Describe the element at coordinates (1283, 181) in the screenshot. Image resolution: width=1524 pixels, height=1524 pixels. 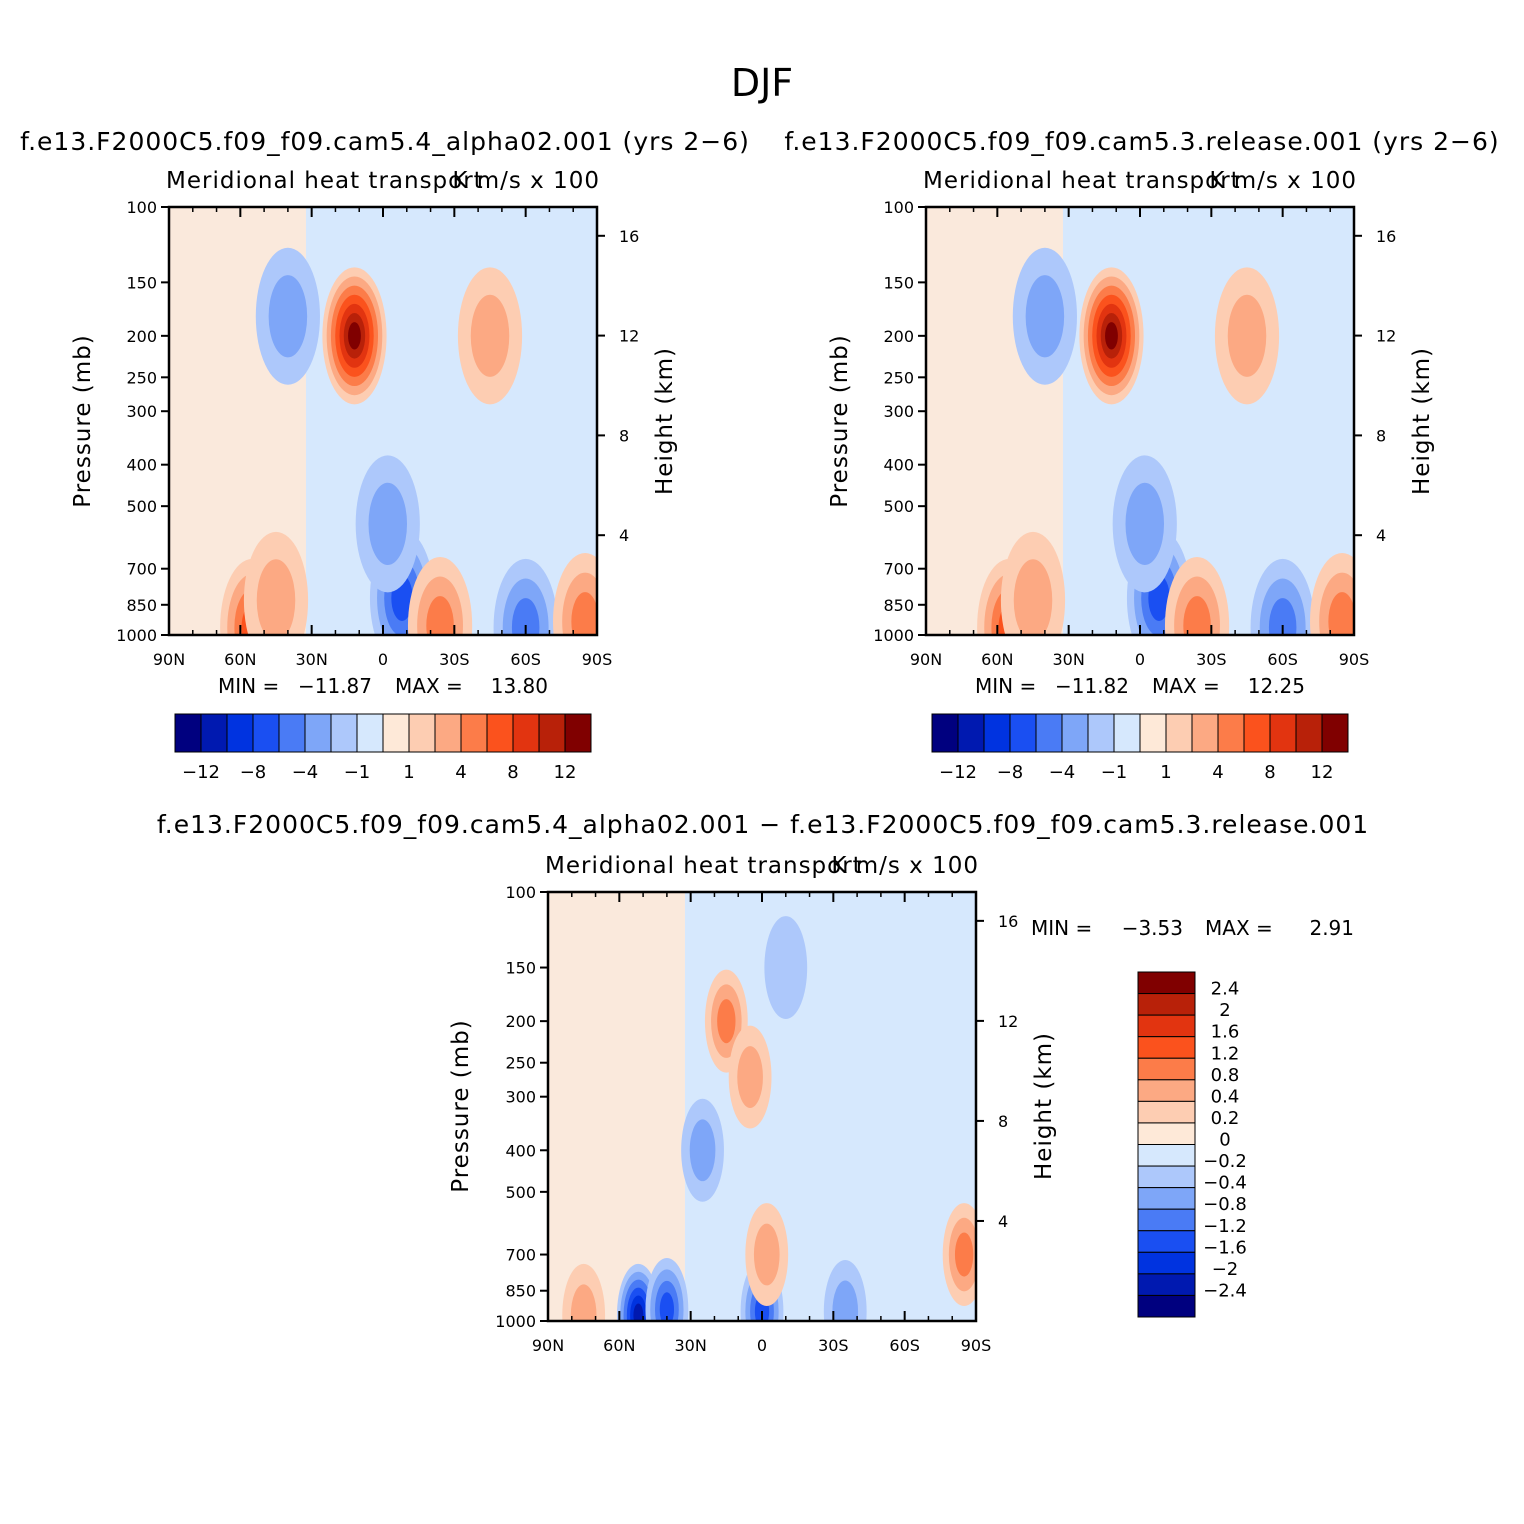
I see `panel-2-right-label: K m/s x 100` at that location.